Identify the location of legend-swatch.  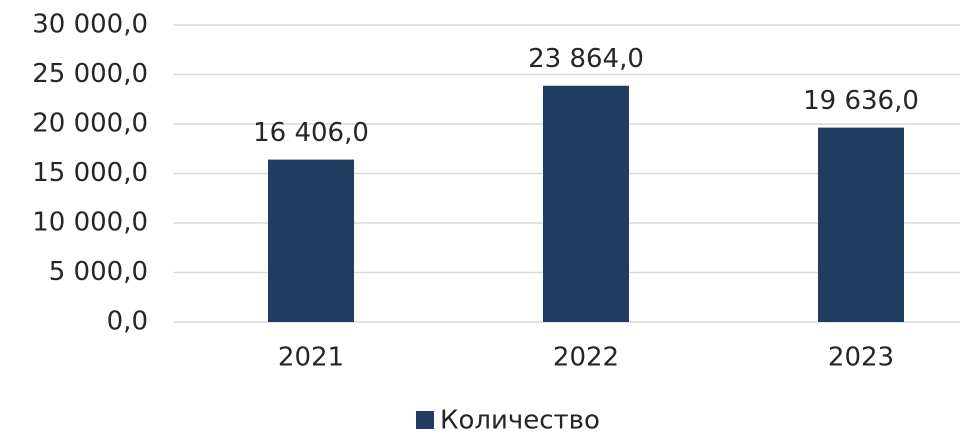
(425, 420).